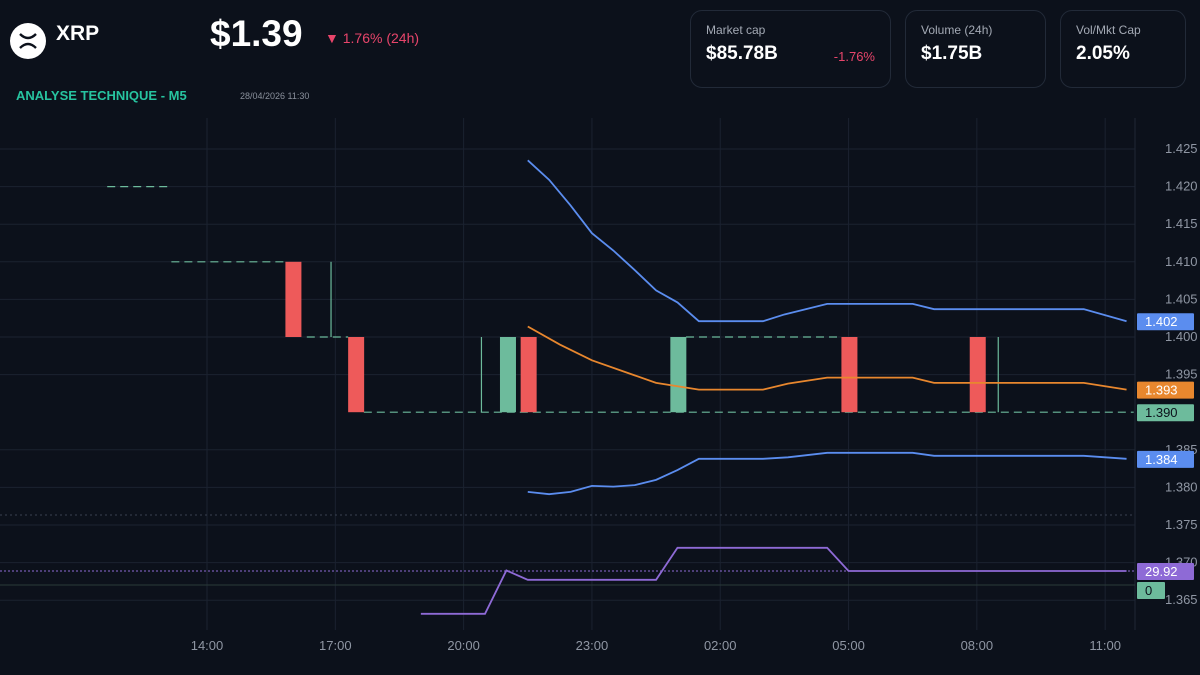 The width and height of the screenshot is (1200, 675). I want to click on price-tick-label: 1.365, so click(1181, 599).